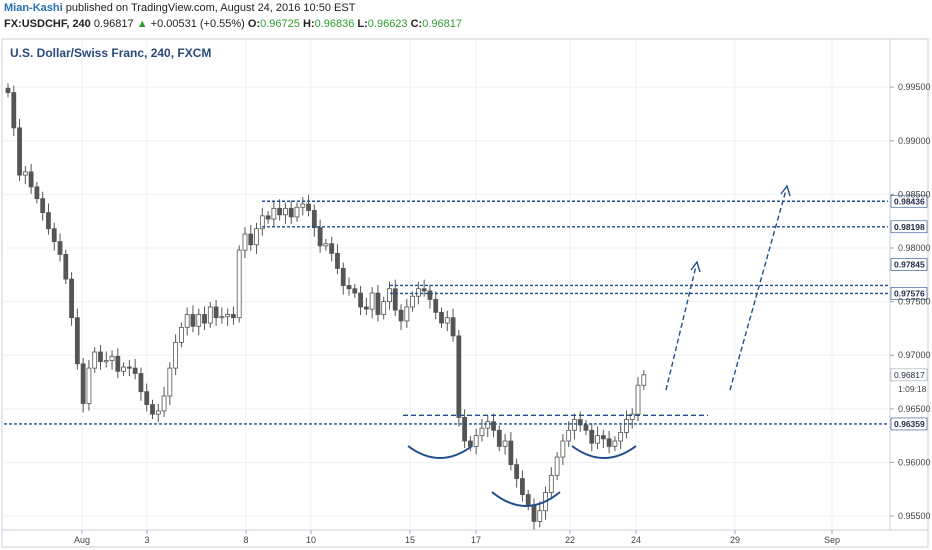  What do you see at coordinates (82, 540) in the screenshot?
I see `x-tick-label: Aug` at bounding box center [82, 540].